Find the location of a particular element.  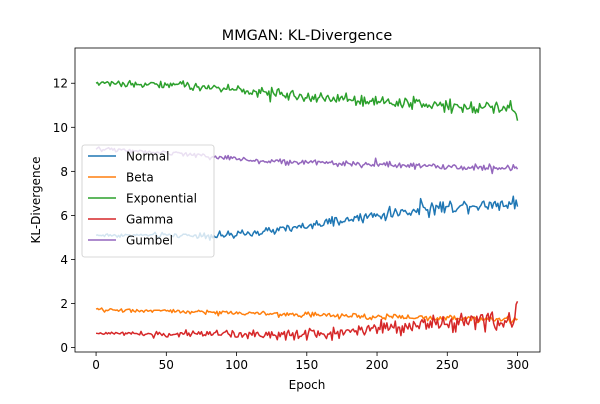

y-tick-label: 8 is located at coordinates (64, 172).